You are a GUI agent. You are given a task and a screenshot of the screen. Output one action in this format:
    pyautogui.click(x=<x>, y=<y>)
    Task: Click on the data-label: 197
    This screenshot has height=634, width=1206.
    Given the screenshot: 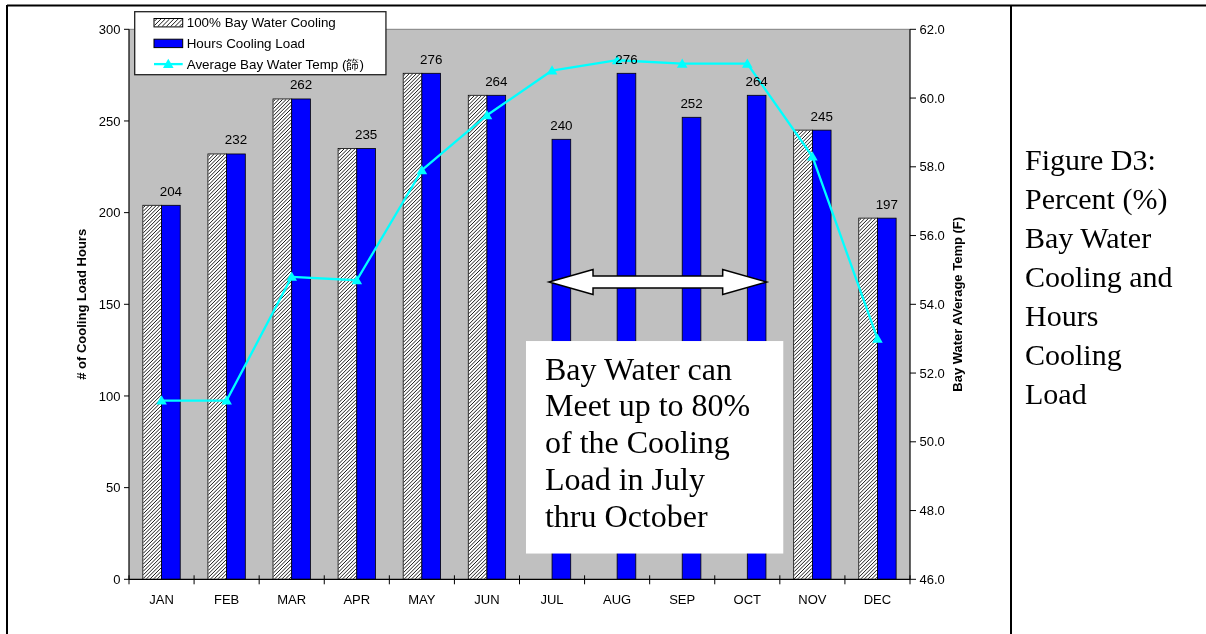 What is the action you would take?
    pyautogui.click(x=886, y=204)
    